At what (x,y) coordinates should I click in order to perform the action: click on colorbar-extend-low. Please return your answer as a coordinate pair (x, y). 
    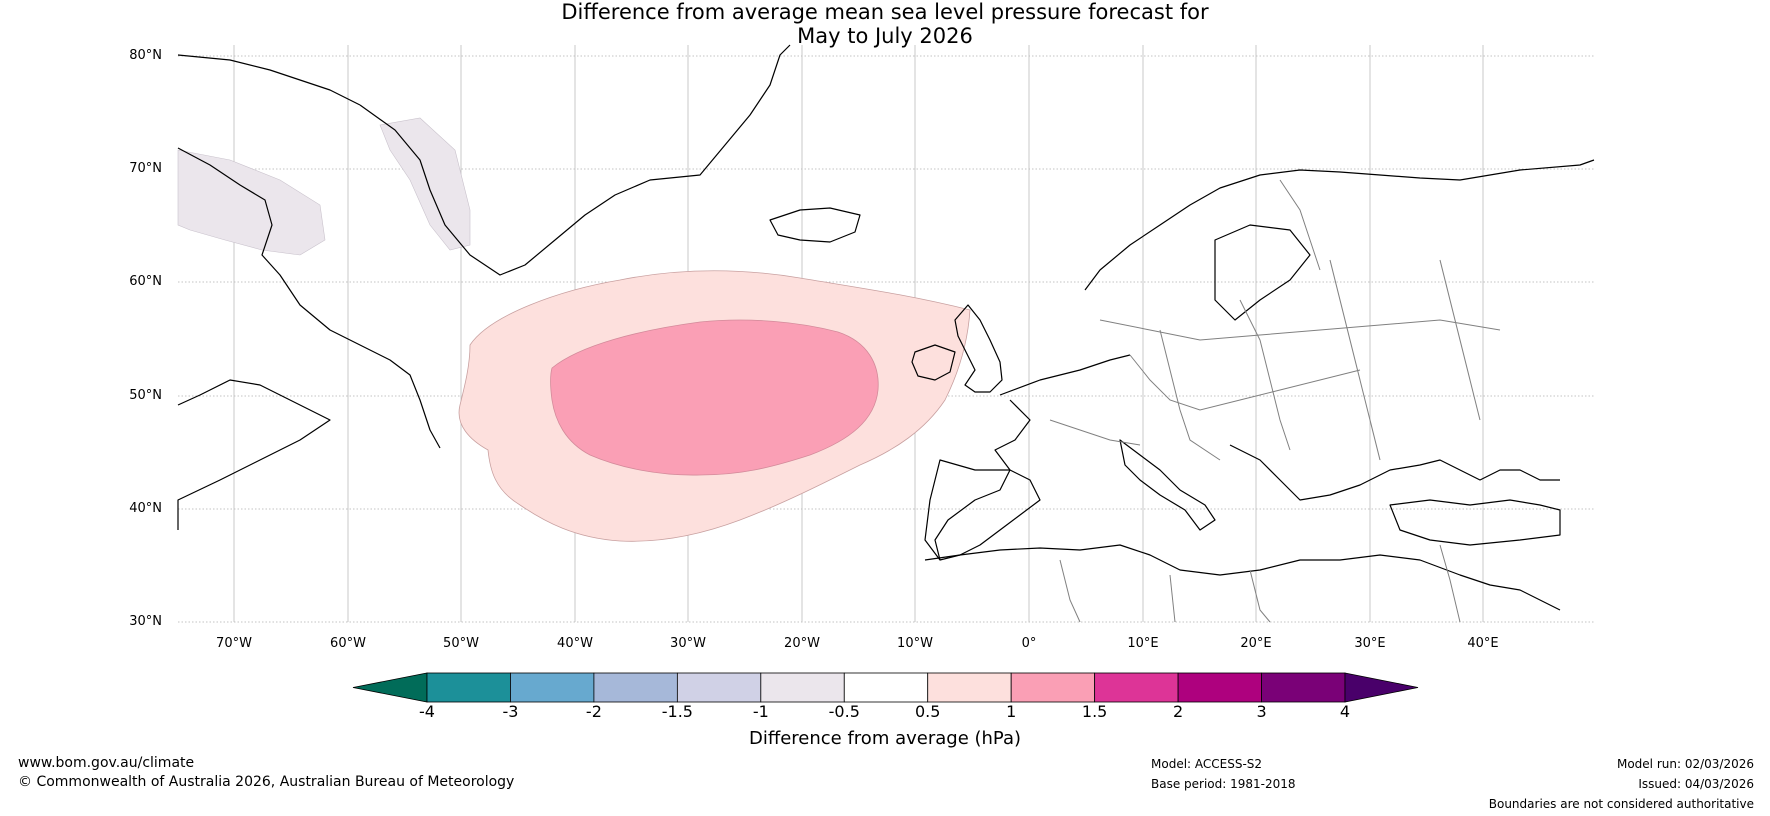
    Looking at the image, I should click on (390, 687).